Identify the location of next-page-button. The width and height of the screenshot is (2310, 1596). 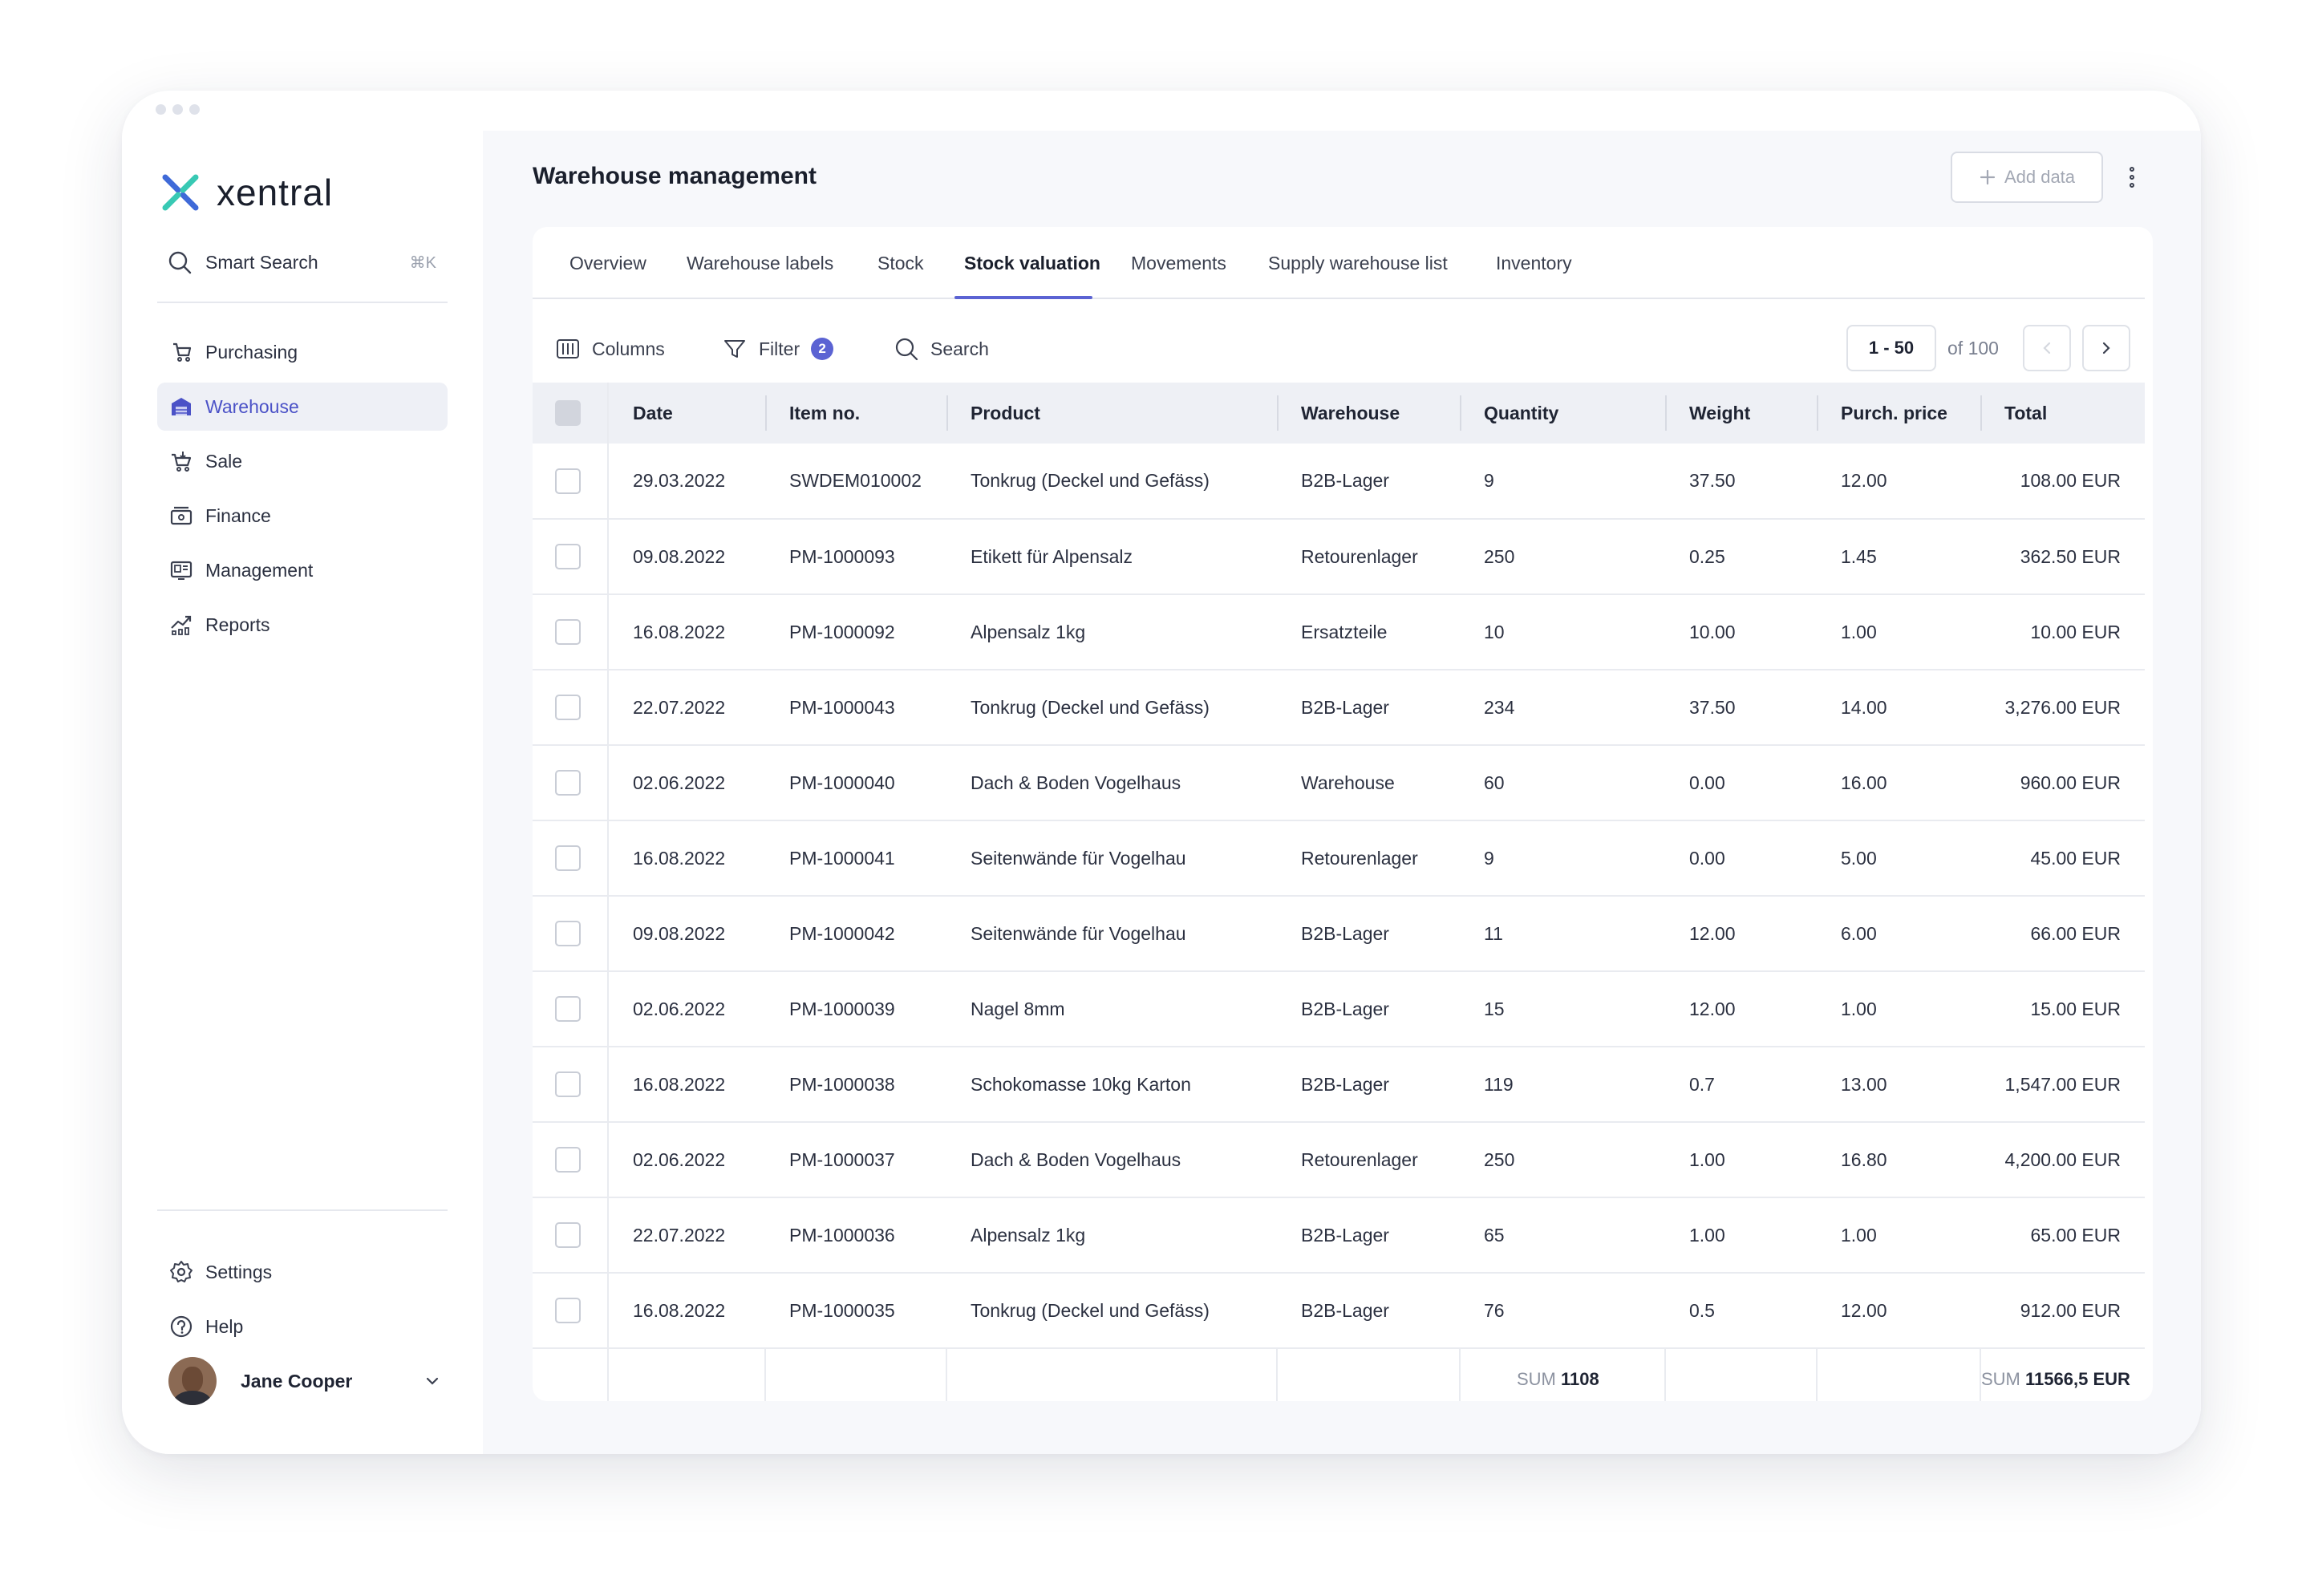
(2106, 348).